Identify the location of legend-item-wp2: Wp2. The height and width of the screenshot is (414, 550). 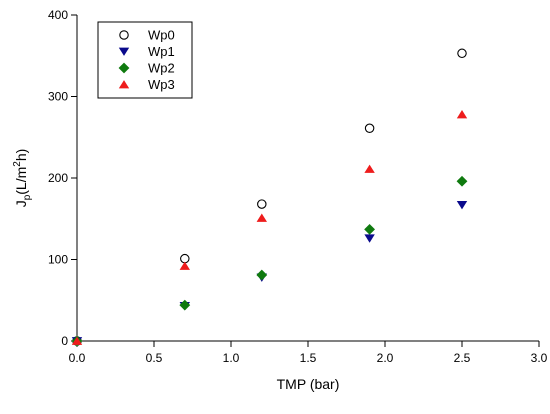
(146, 68).